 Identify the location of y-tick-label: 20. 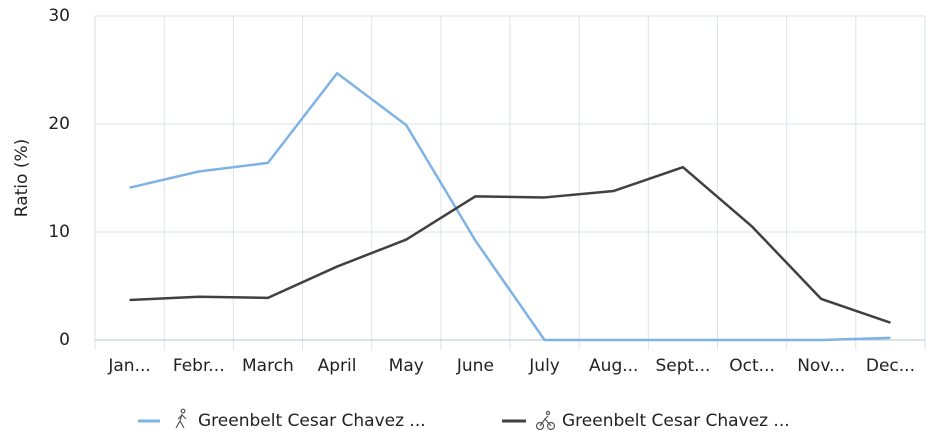
(59, 124).